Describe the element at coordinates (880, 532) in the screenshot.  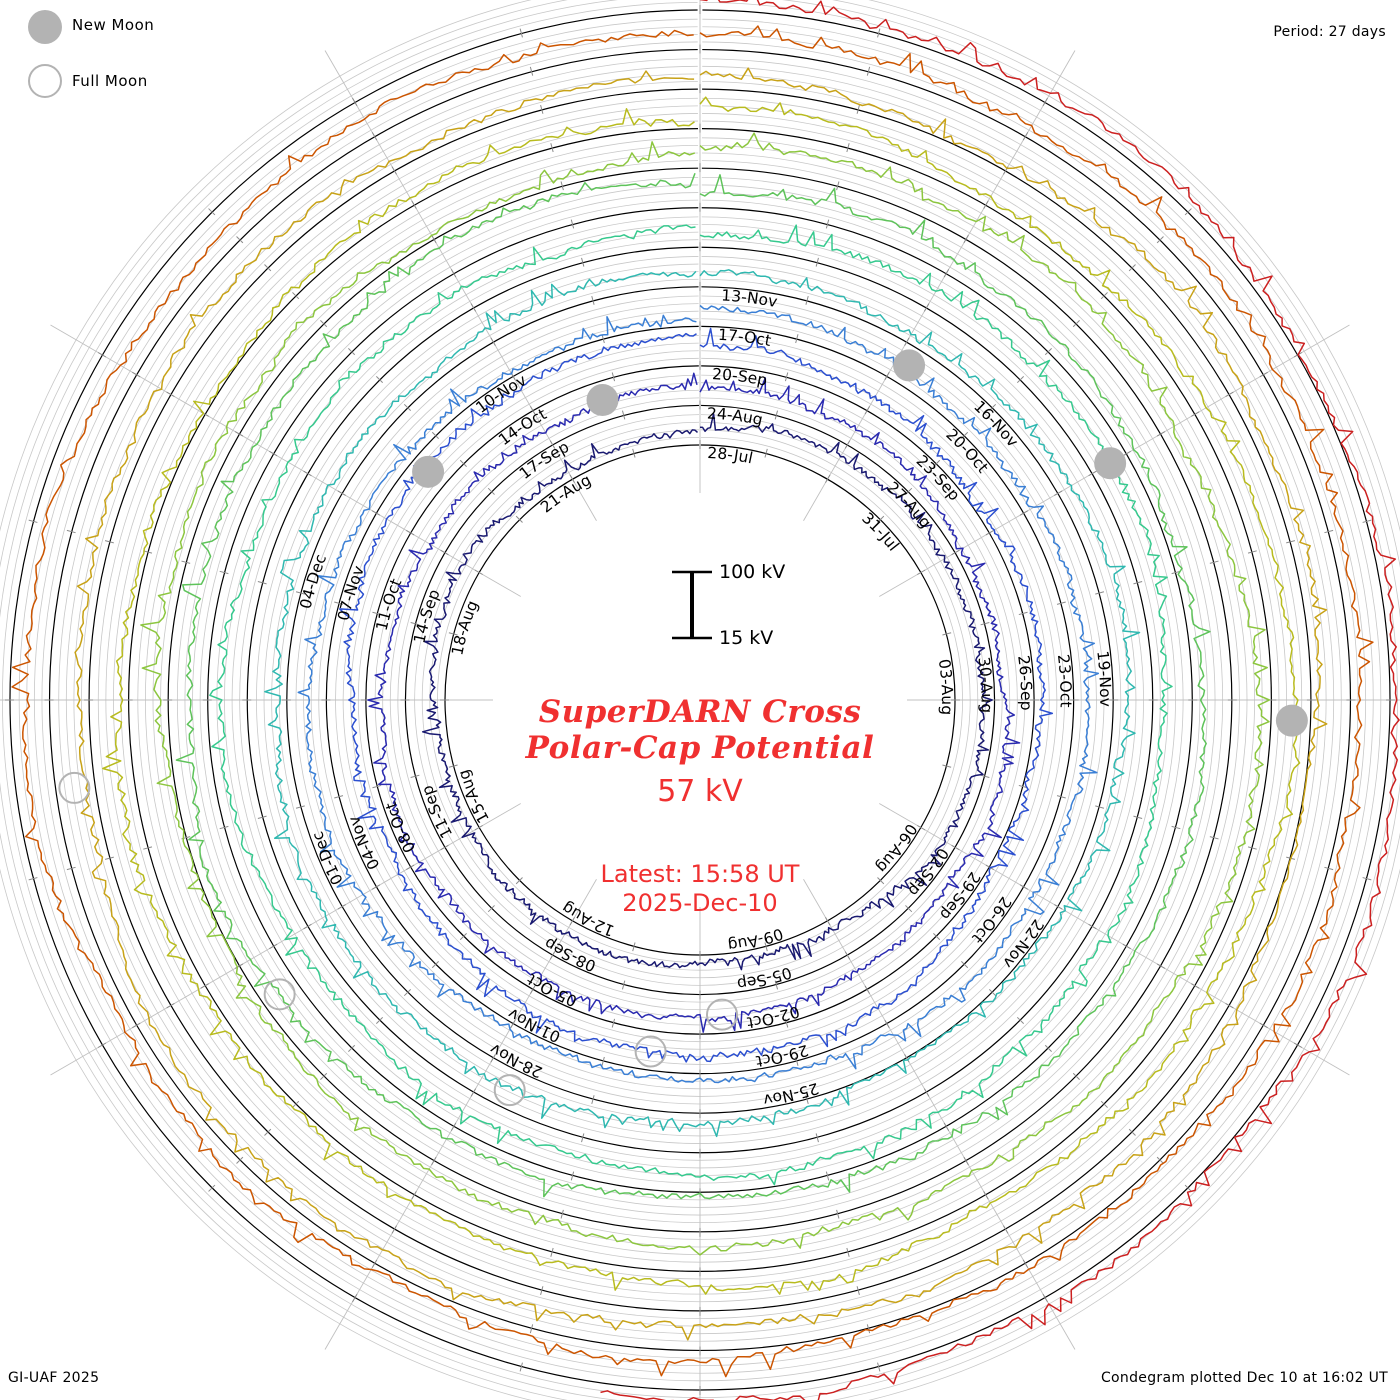
I see `ring-date-label: 31-Jul` at that location.